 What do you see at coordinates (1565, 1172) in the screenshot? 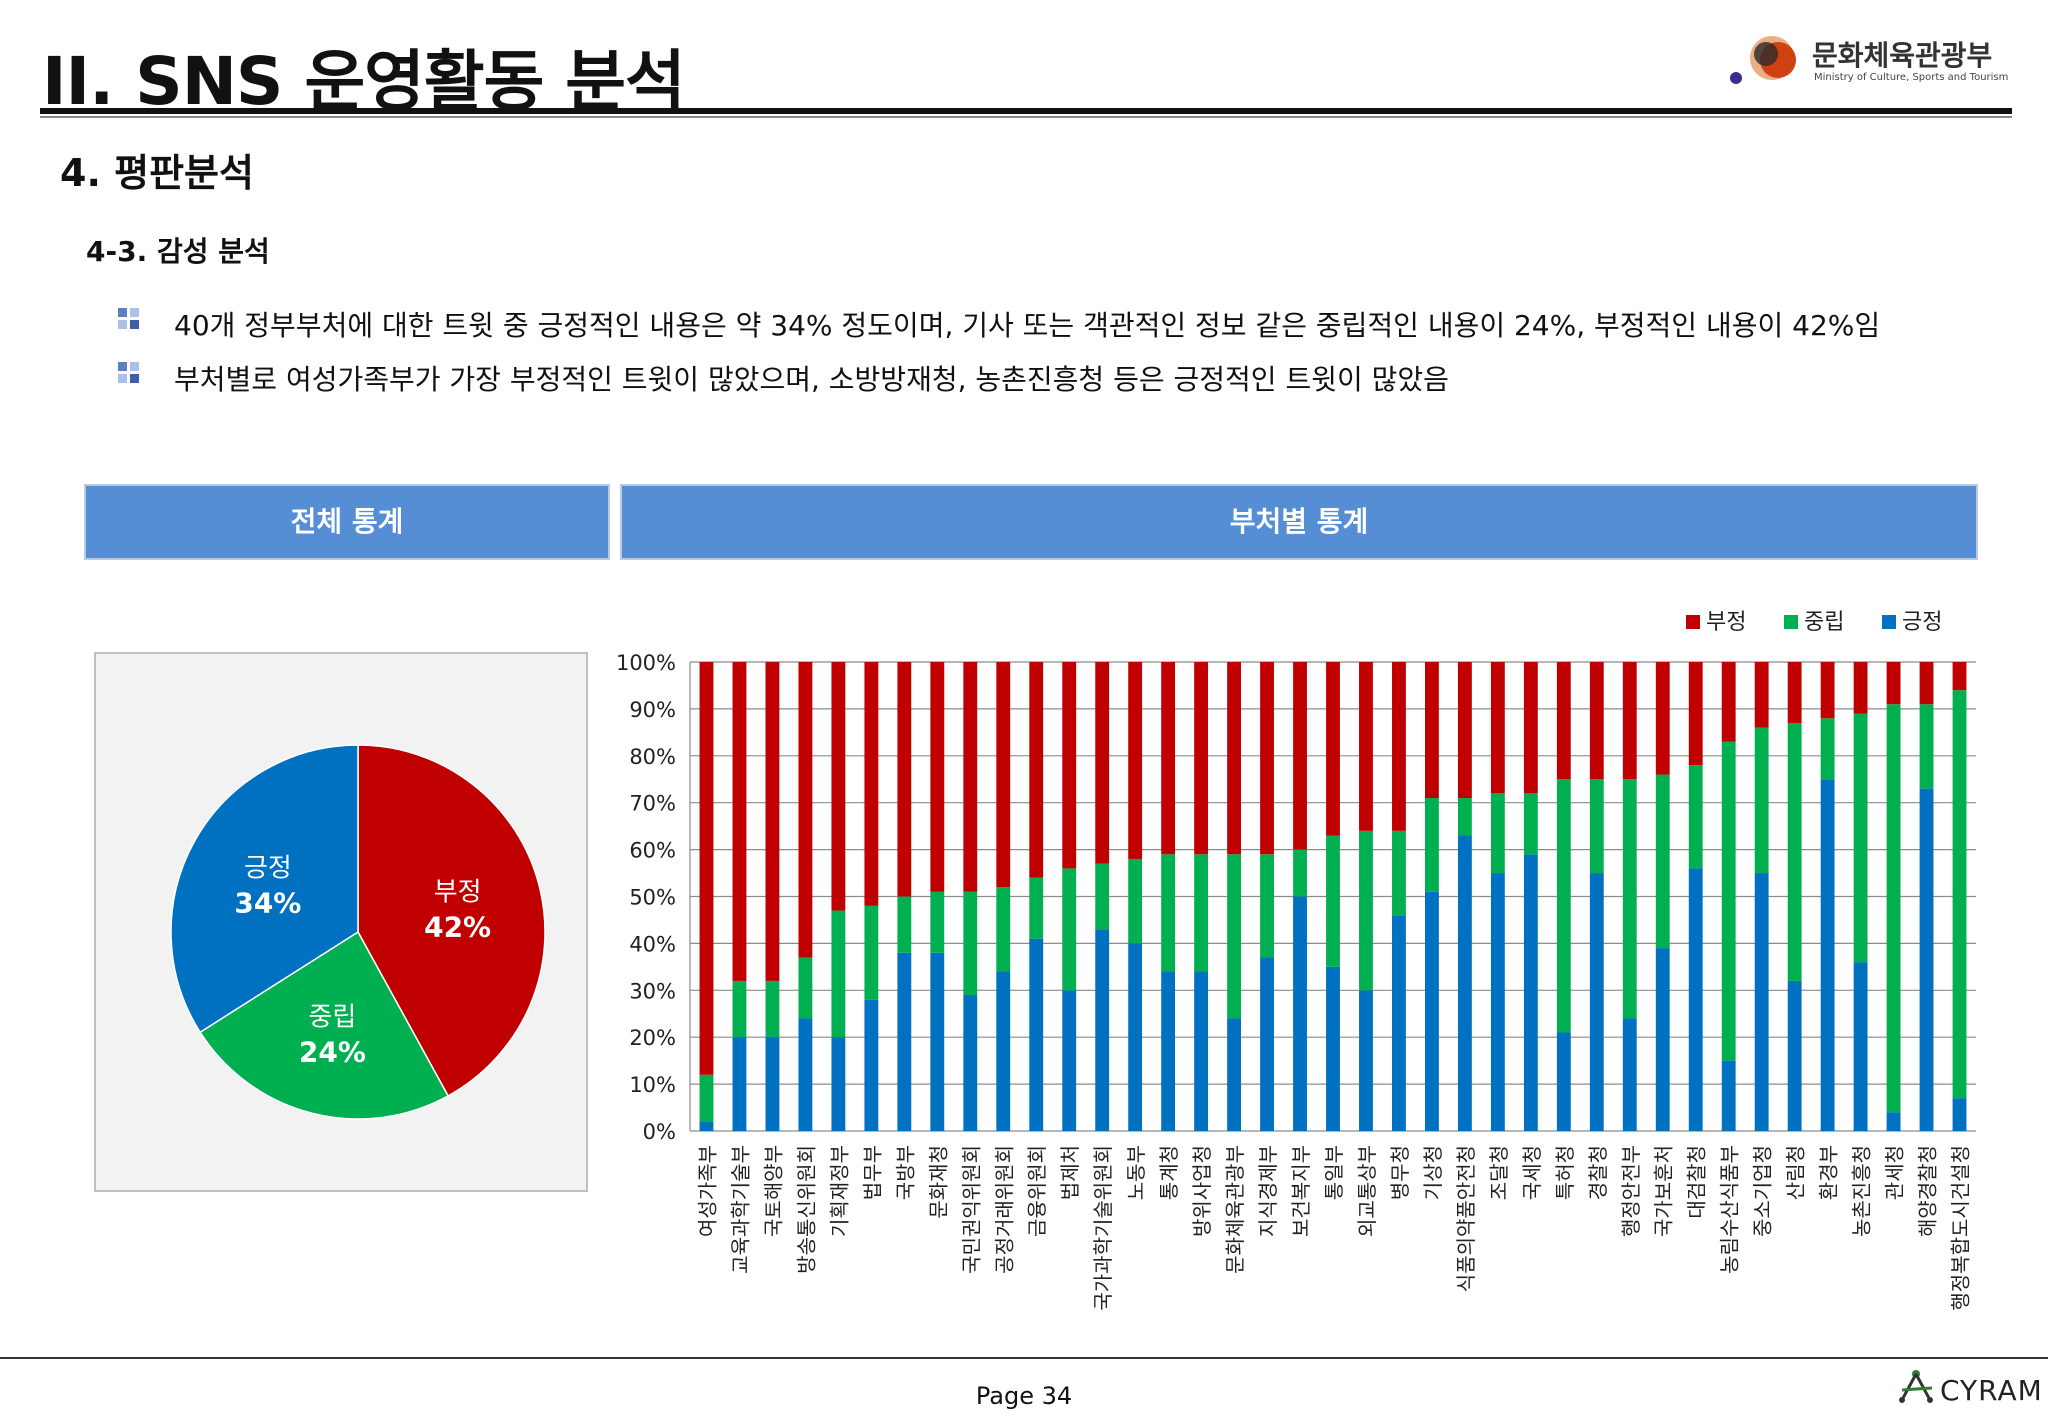
I see `x-tick-label: 특허청` at bounding box center [1565, 1172].